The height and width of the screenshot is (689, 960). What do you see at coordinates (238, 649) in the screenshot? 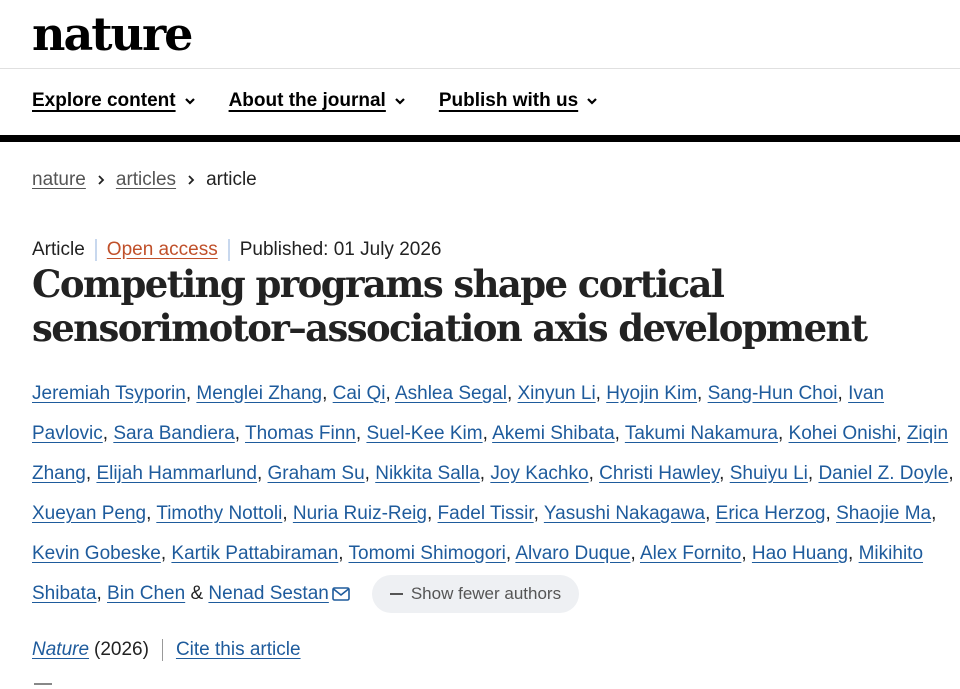
I see `cite-article-link: Cite this article` at bounding box center [238, 649].